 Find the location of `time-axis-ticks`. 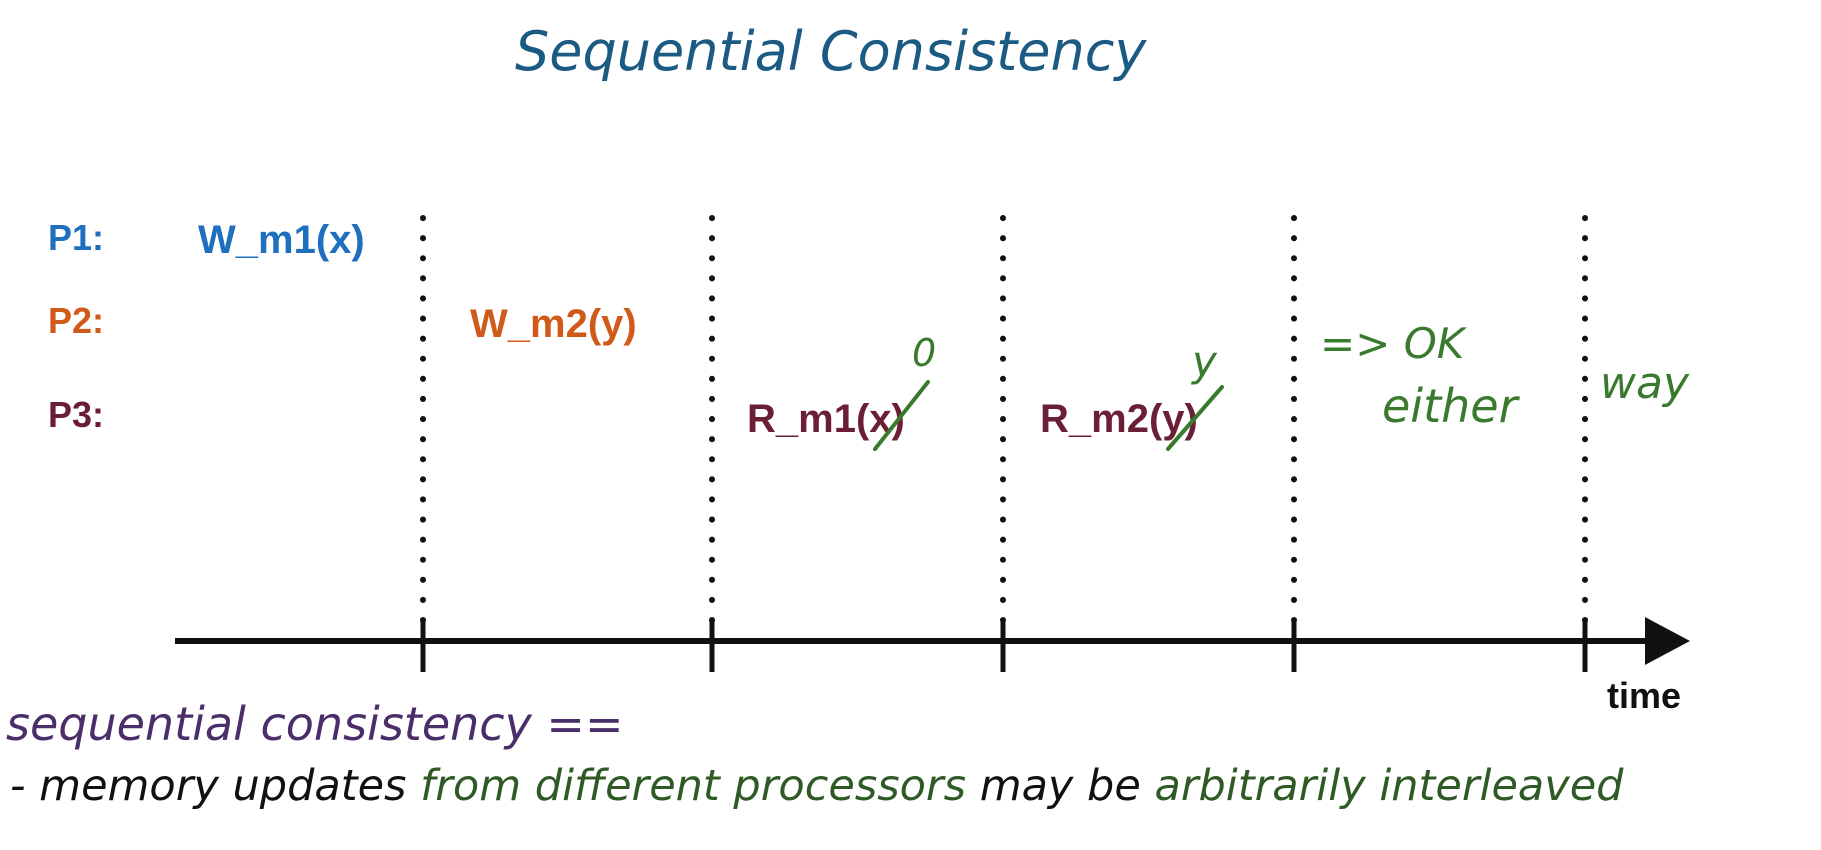

time-axis-ticks is located at coordinates (1004, 645).